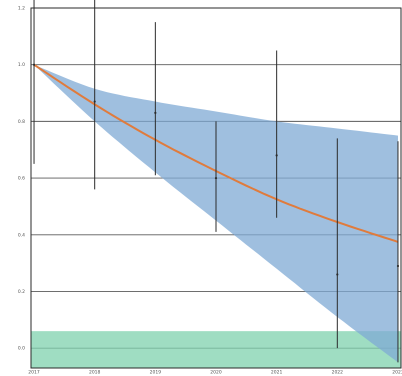 The width and height of the screenshot is (402, 376). I want to click on x-tick-label-5: 2022, so click(338, 373).